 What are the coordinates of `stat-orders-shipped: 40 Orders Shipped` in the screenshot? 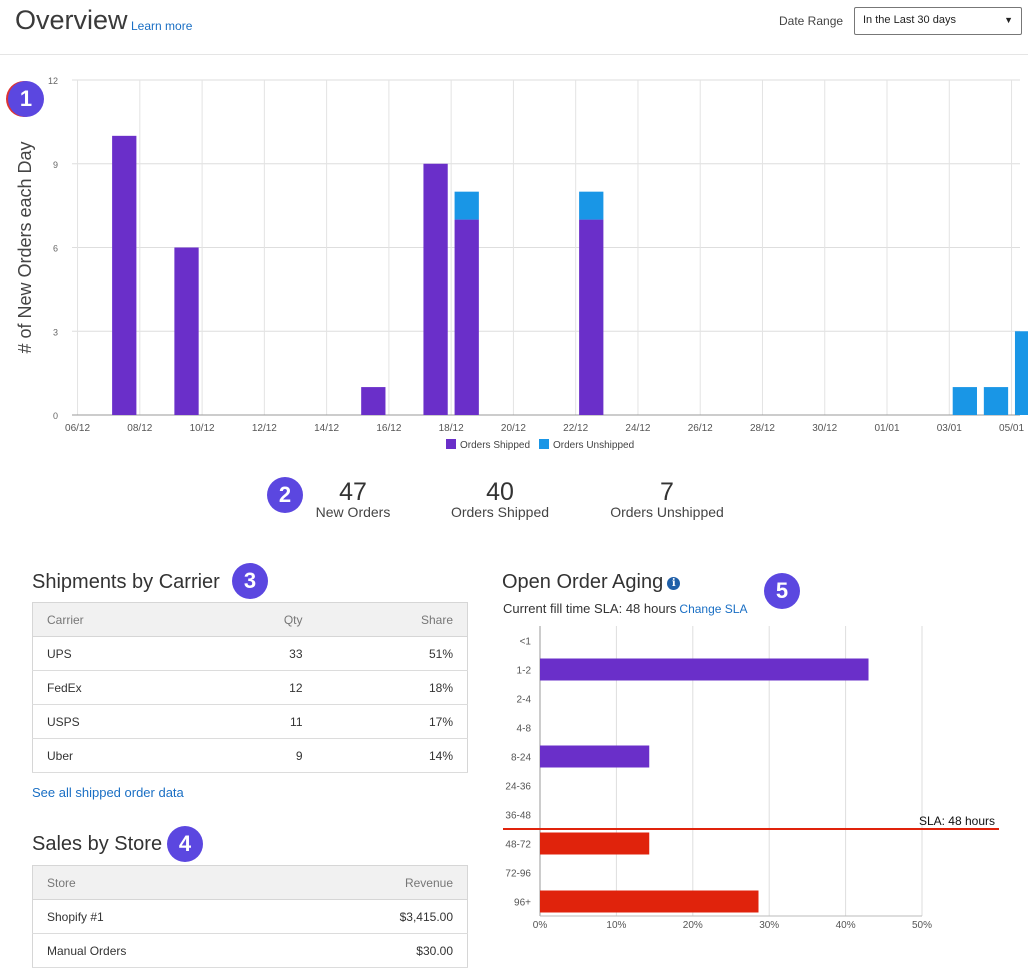 It's located at (500, 500).